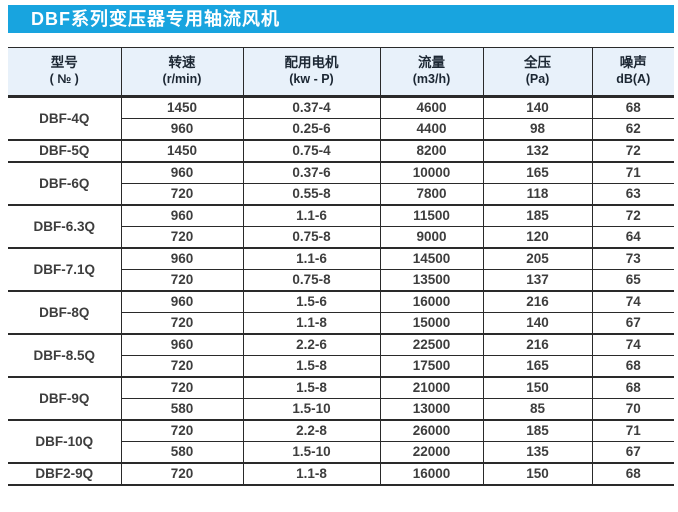  What do you see at coordinates (633, 79) in the screenshot?
I see `col-header-noise-unit: dB(A)` at bounding box center [633, 79].